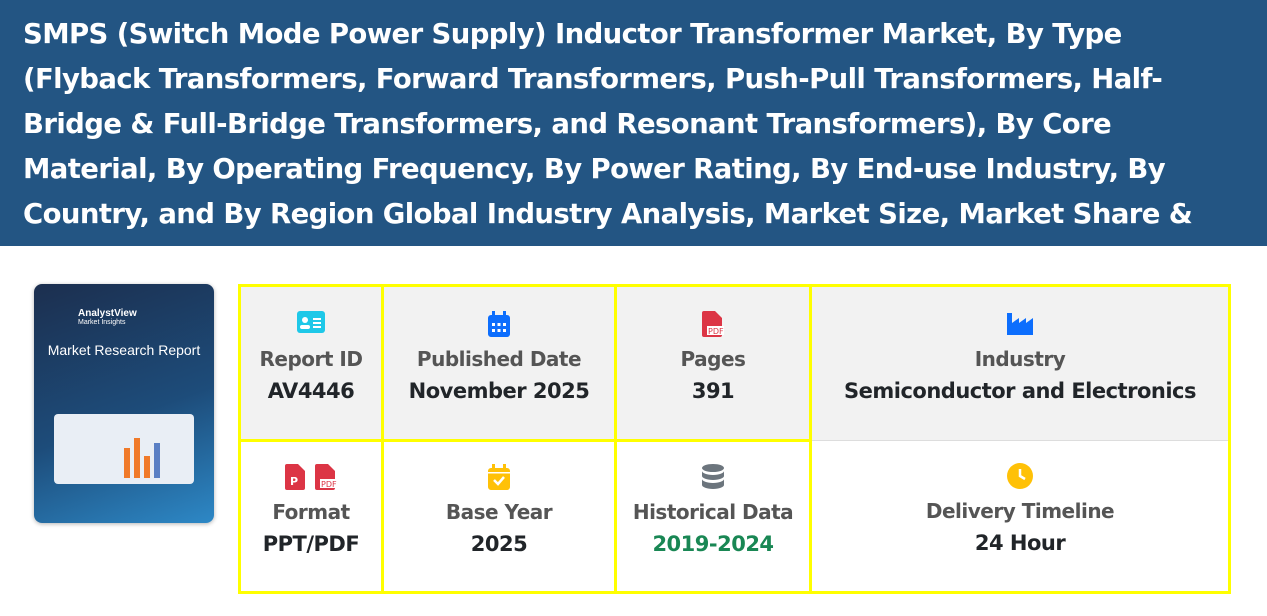  I want to click on historical-data-label: Historical Data, so click(713, 512).